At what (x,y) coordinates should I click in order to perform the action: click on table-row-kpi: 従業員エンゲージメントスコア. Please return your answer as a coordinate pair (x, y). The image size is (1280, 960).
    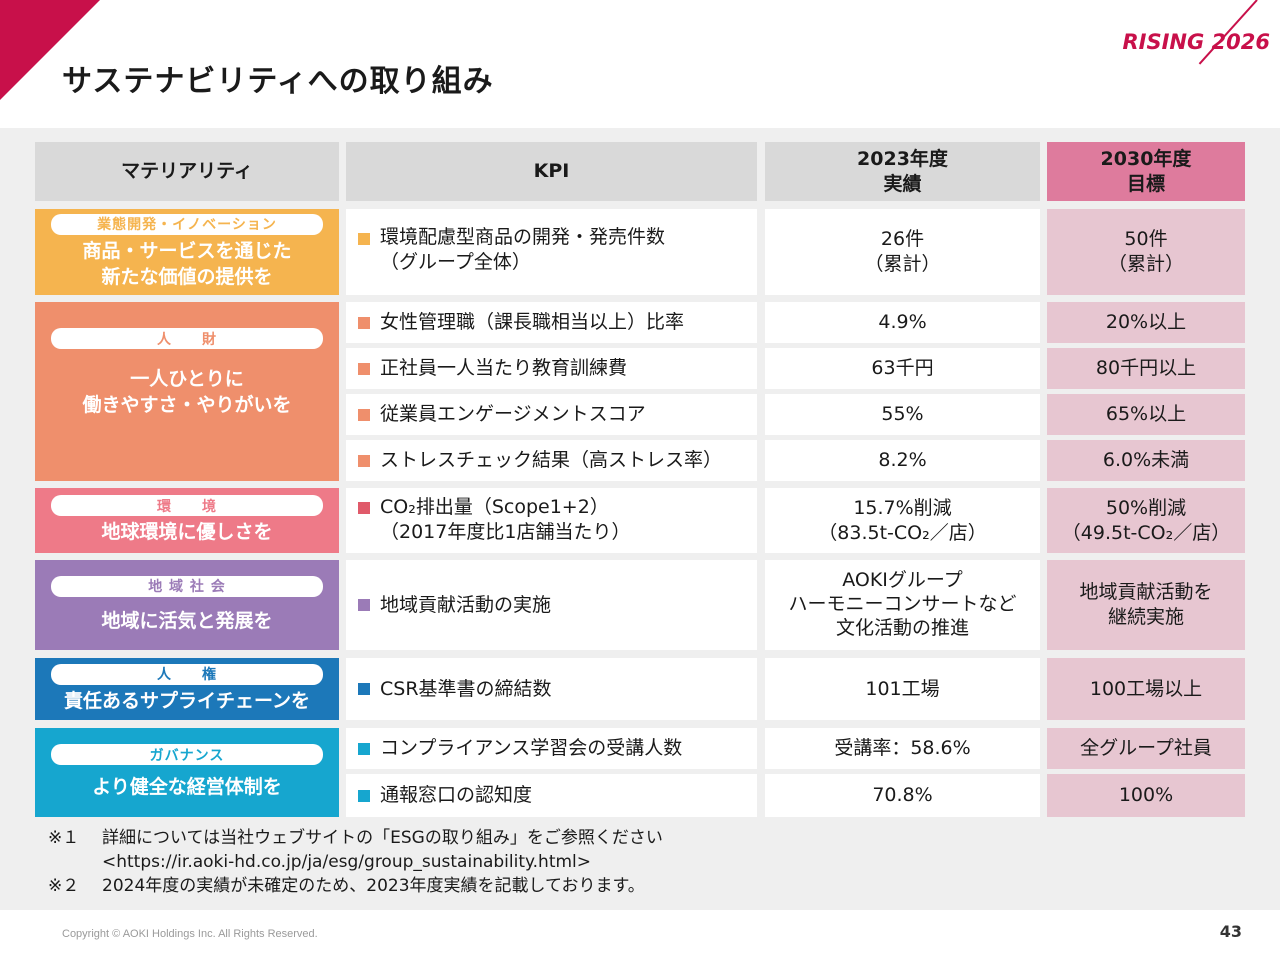
    Looking at the image, I should click on (551, 414).